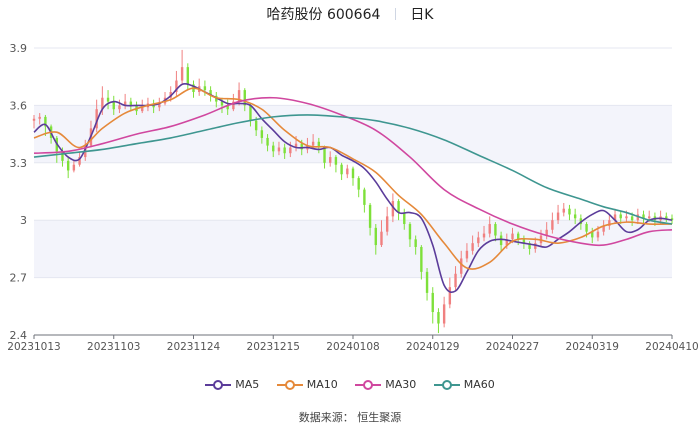 The image size is (700, 426). Describe the element at coordinates (323, 15) in the screenshot. I see `stock-name: 哈药股份 600664` at that location.